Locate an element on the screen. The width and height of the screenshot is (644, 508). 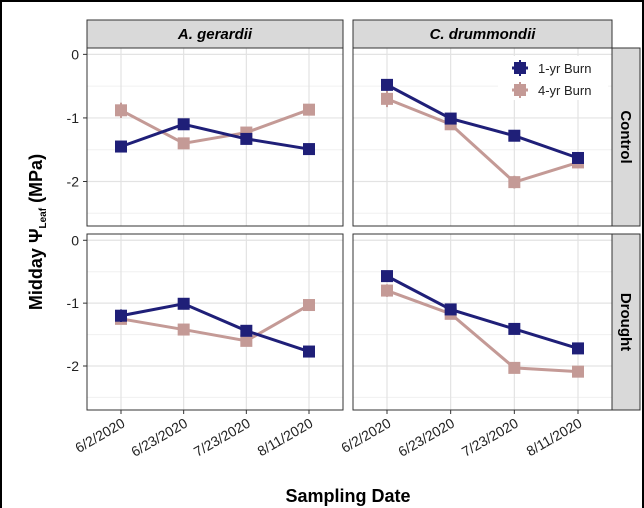
legend-label-1-yr-burn: 1-yr Burn is located at coordinates (564, 68).